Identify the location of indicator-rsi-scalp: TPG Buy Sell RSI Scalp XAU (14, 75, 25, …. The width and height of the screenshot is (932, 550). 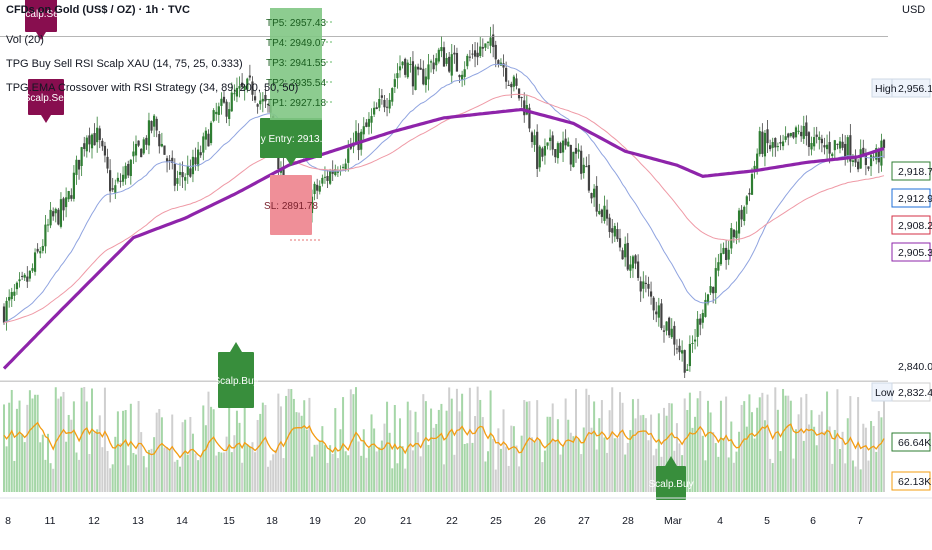
(124, 64).